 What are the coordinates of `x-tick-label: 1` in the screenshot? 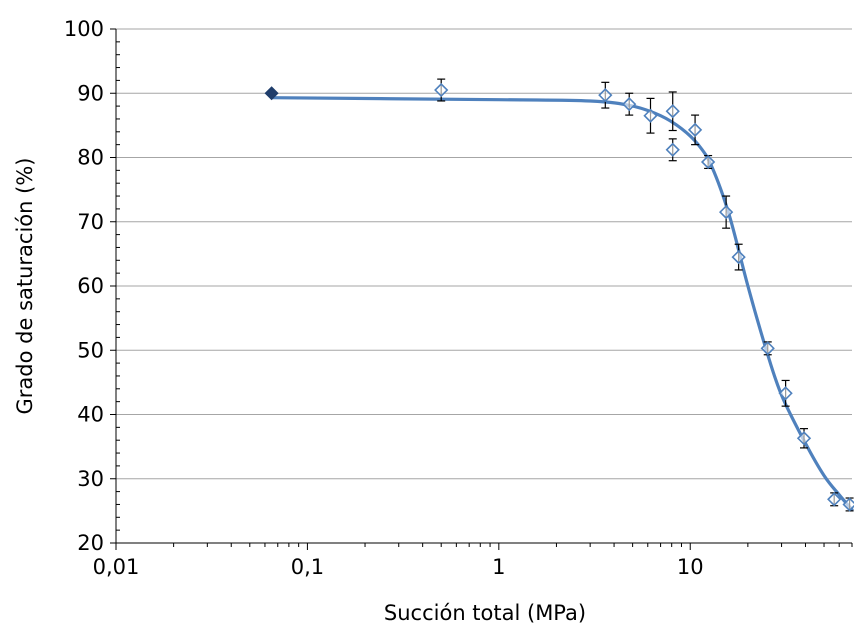 It's located at (498, 567).